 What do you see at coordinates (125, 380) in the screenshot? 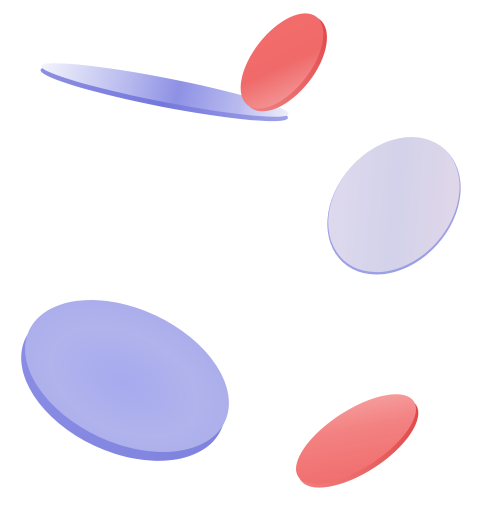
I see `large-blue-disc` at bounding box center [125, 380].